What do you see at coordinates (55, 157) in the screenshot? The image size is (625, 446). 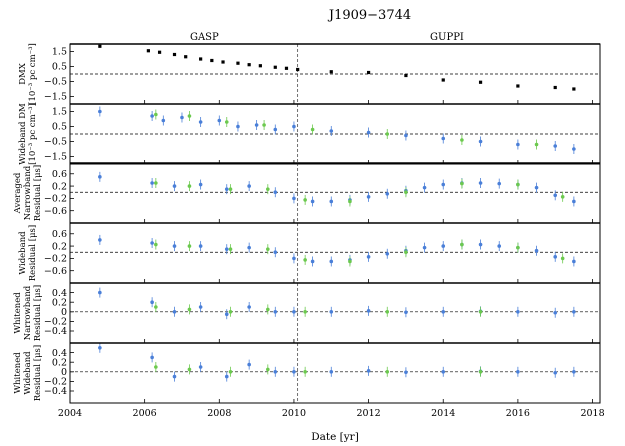 I see `y-tick-label: −1.5` at bounding box center [55, 157].